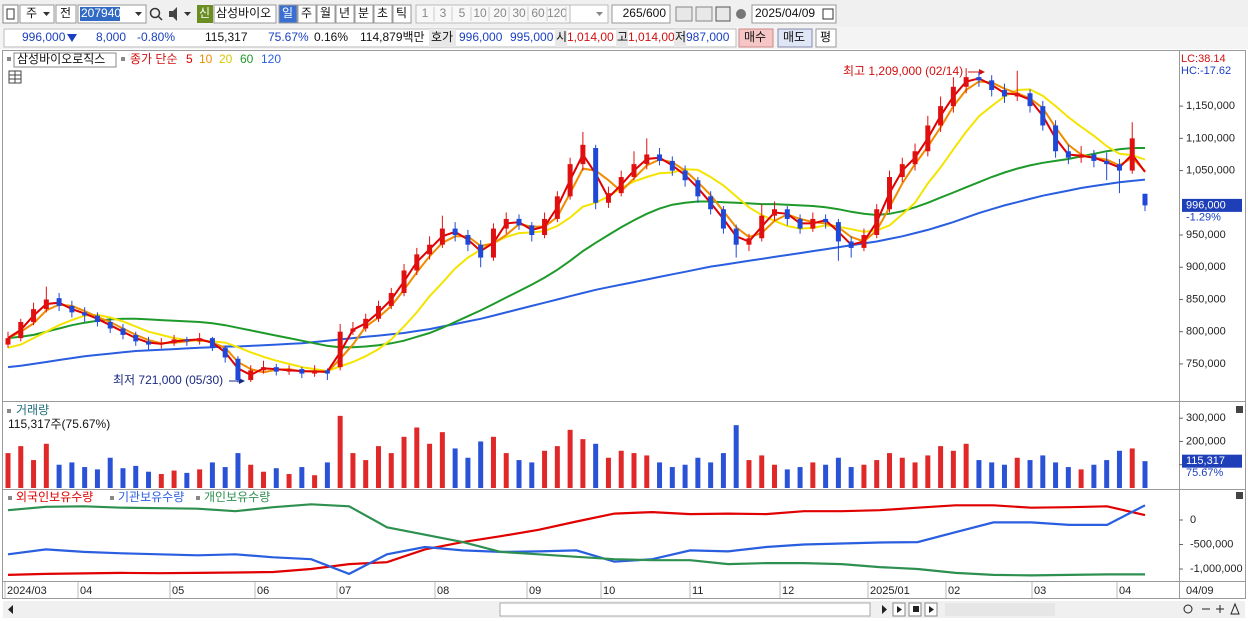 The height and width of the screenshot is (621, 1248). Describe the element at coordinates (46, 14) in the screenshot. I see `dropdown-arrow` at that location.